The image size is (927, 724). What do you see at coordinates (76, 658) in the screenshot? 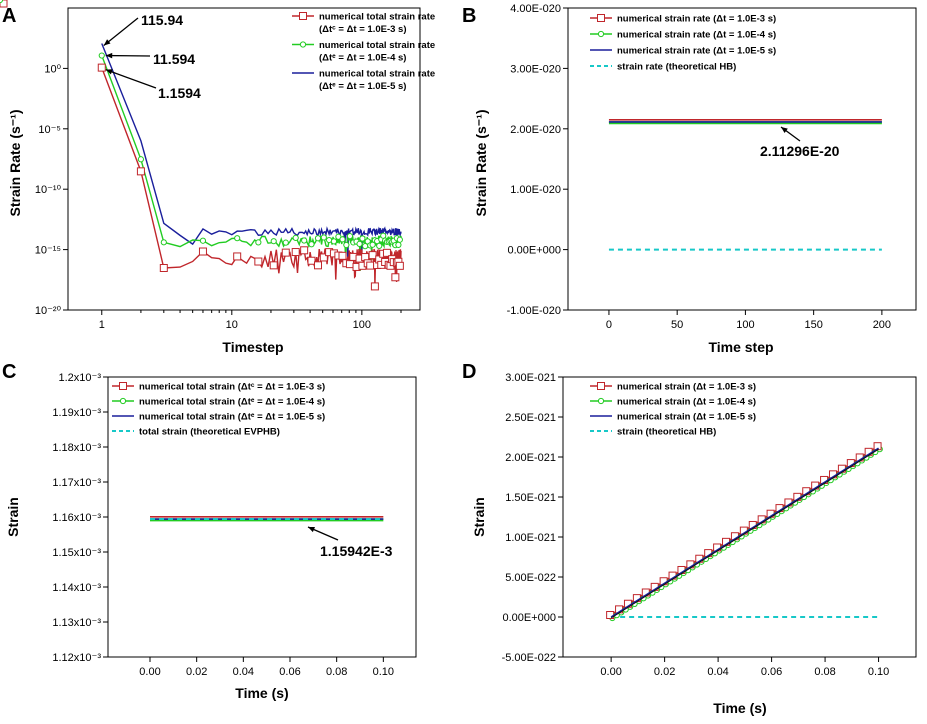
I see `y-tick-label: 1.12x10⁻³` at bounding box center [76, 658].